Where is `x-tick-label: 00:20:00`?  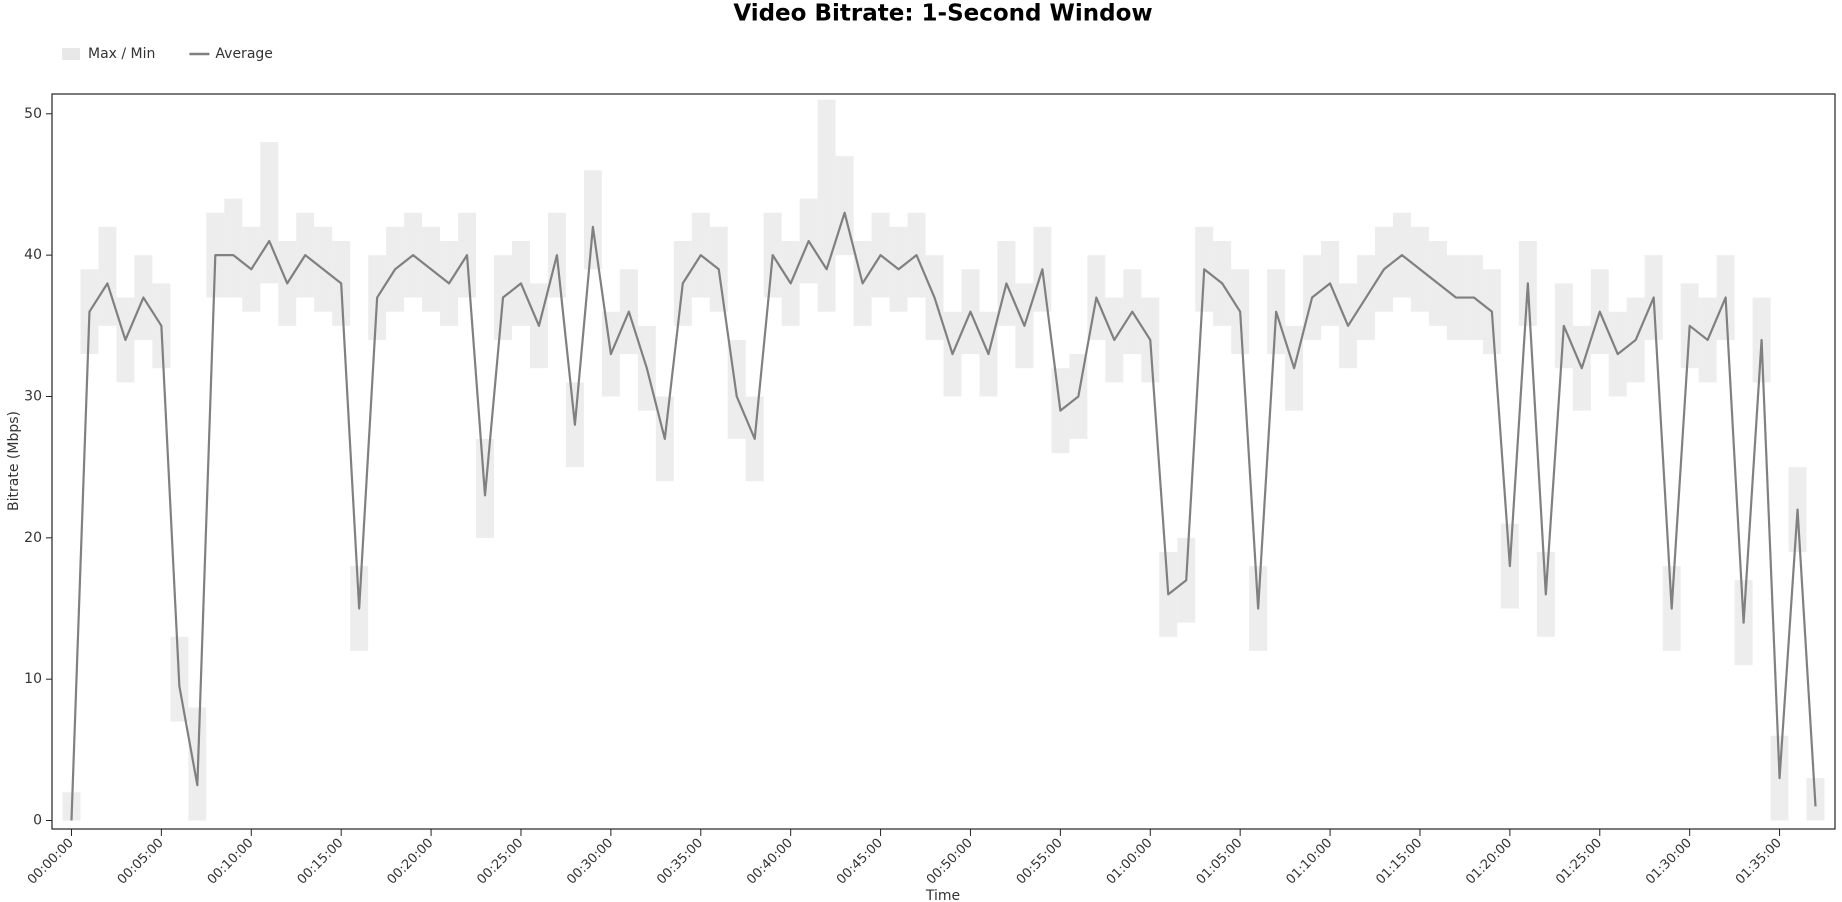
x-tick-label: 00:20:00 is located at coordinates (410, 862).